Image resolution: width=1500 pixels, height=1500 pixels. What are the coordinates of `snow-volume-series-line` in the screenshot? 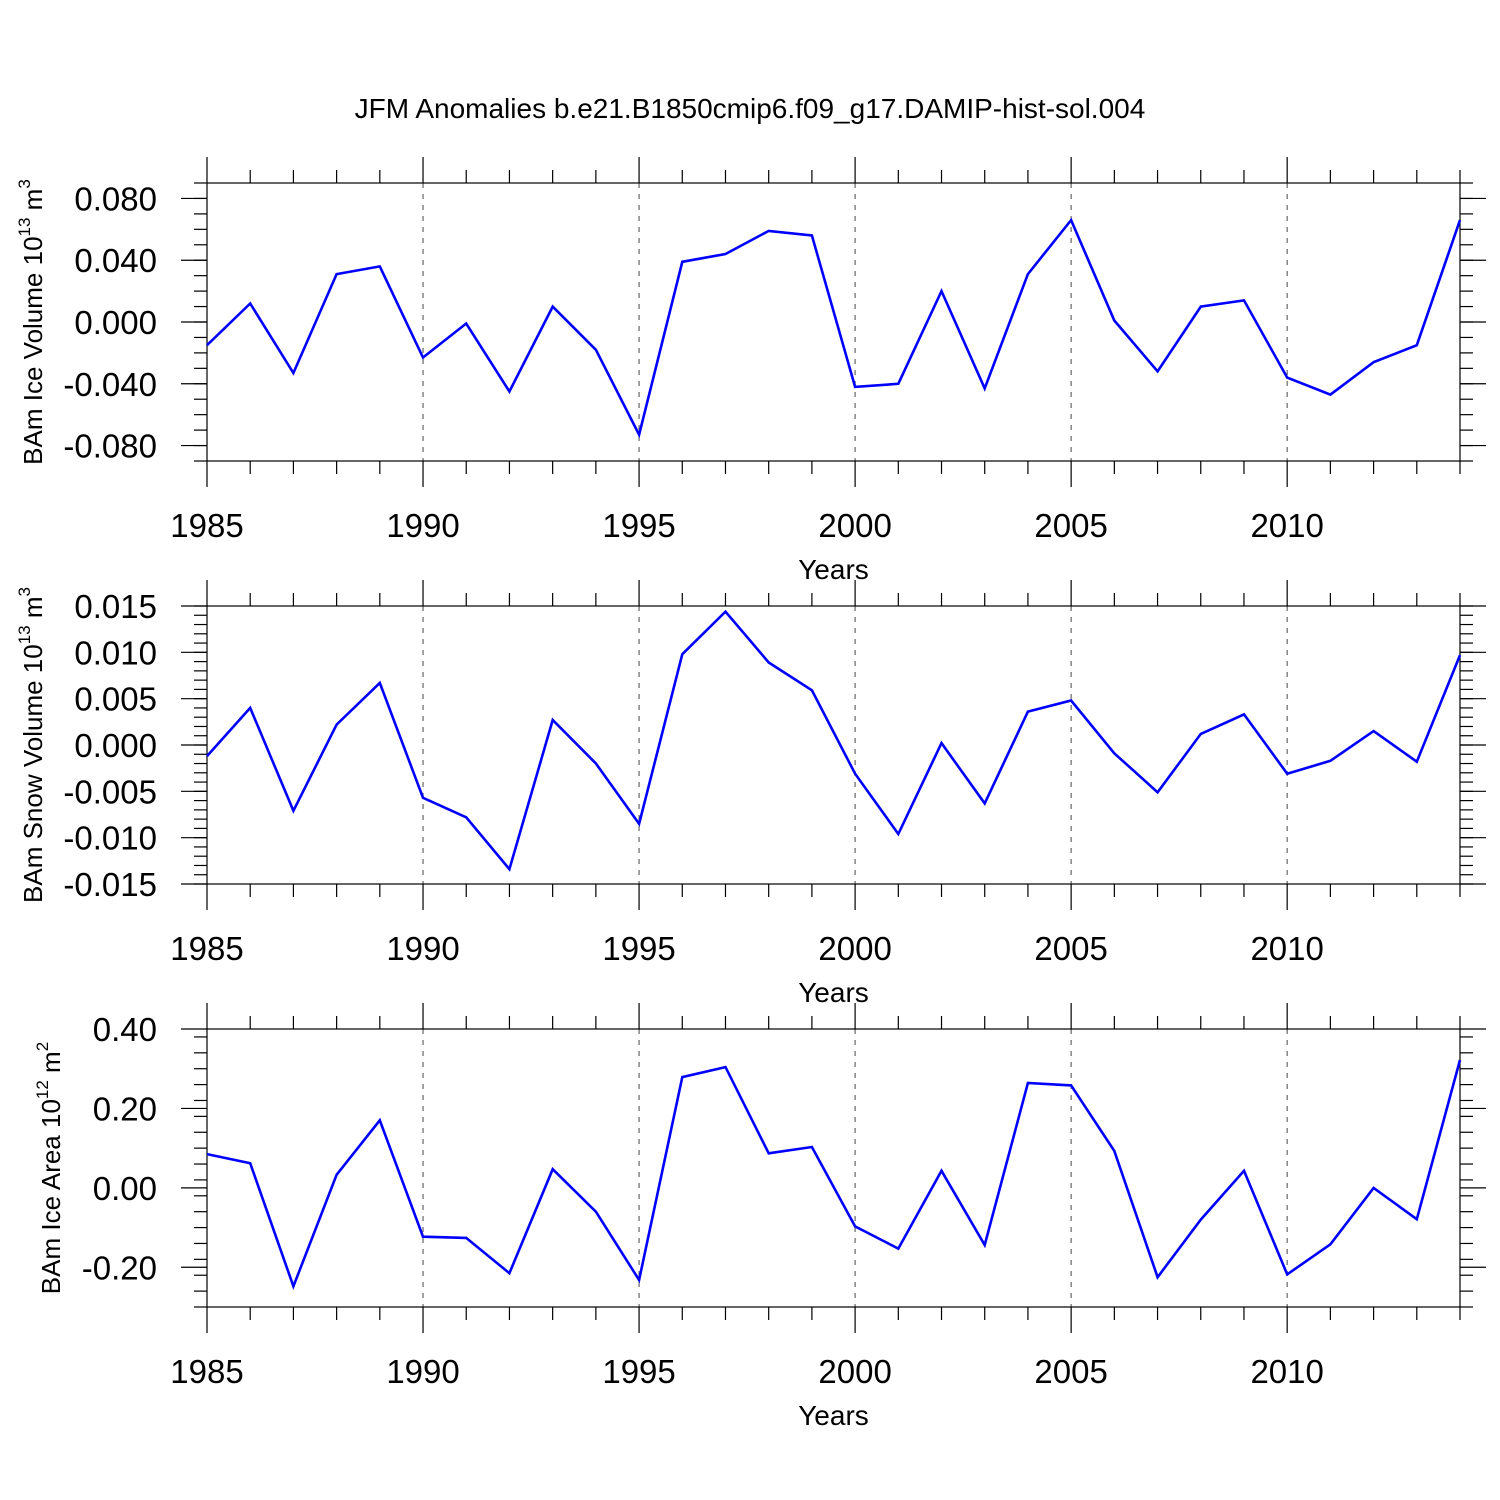 It's located at (834, 740).